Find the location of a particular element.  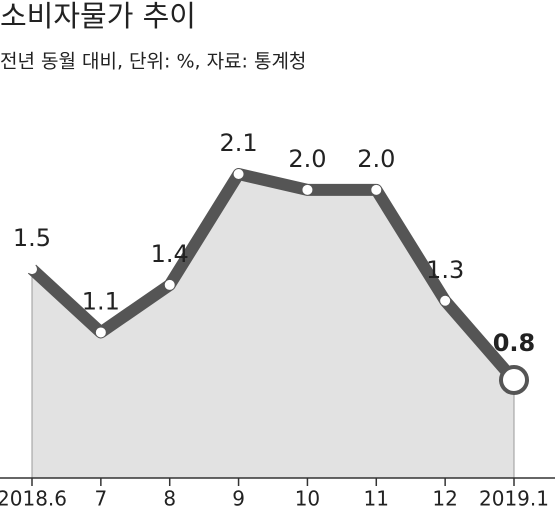

value-label: 1.1 is located at coordinates (101, 301).